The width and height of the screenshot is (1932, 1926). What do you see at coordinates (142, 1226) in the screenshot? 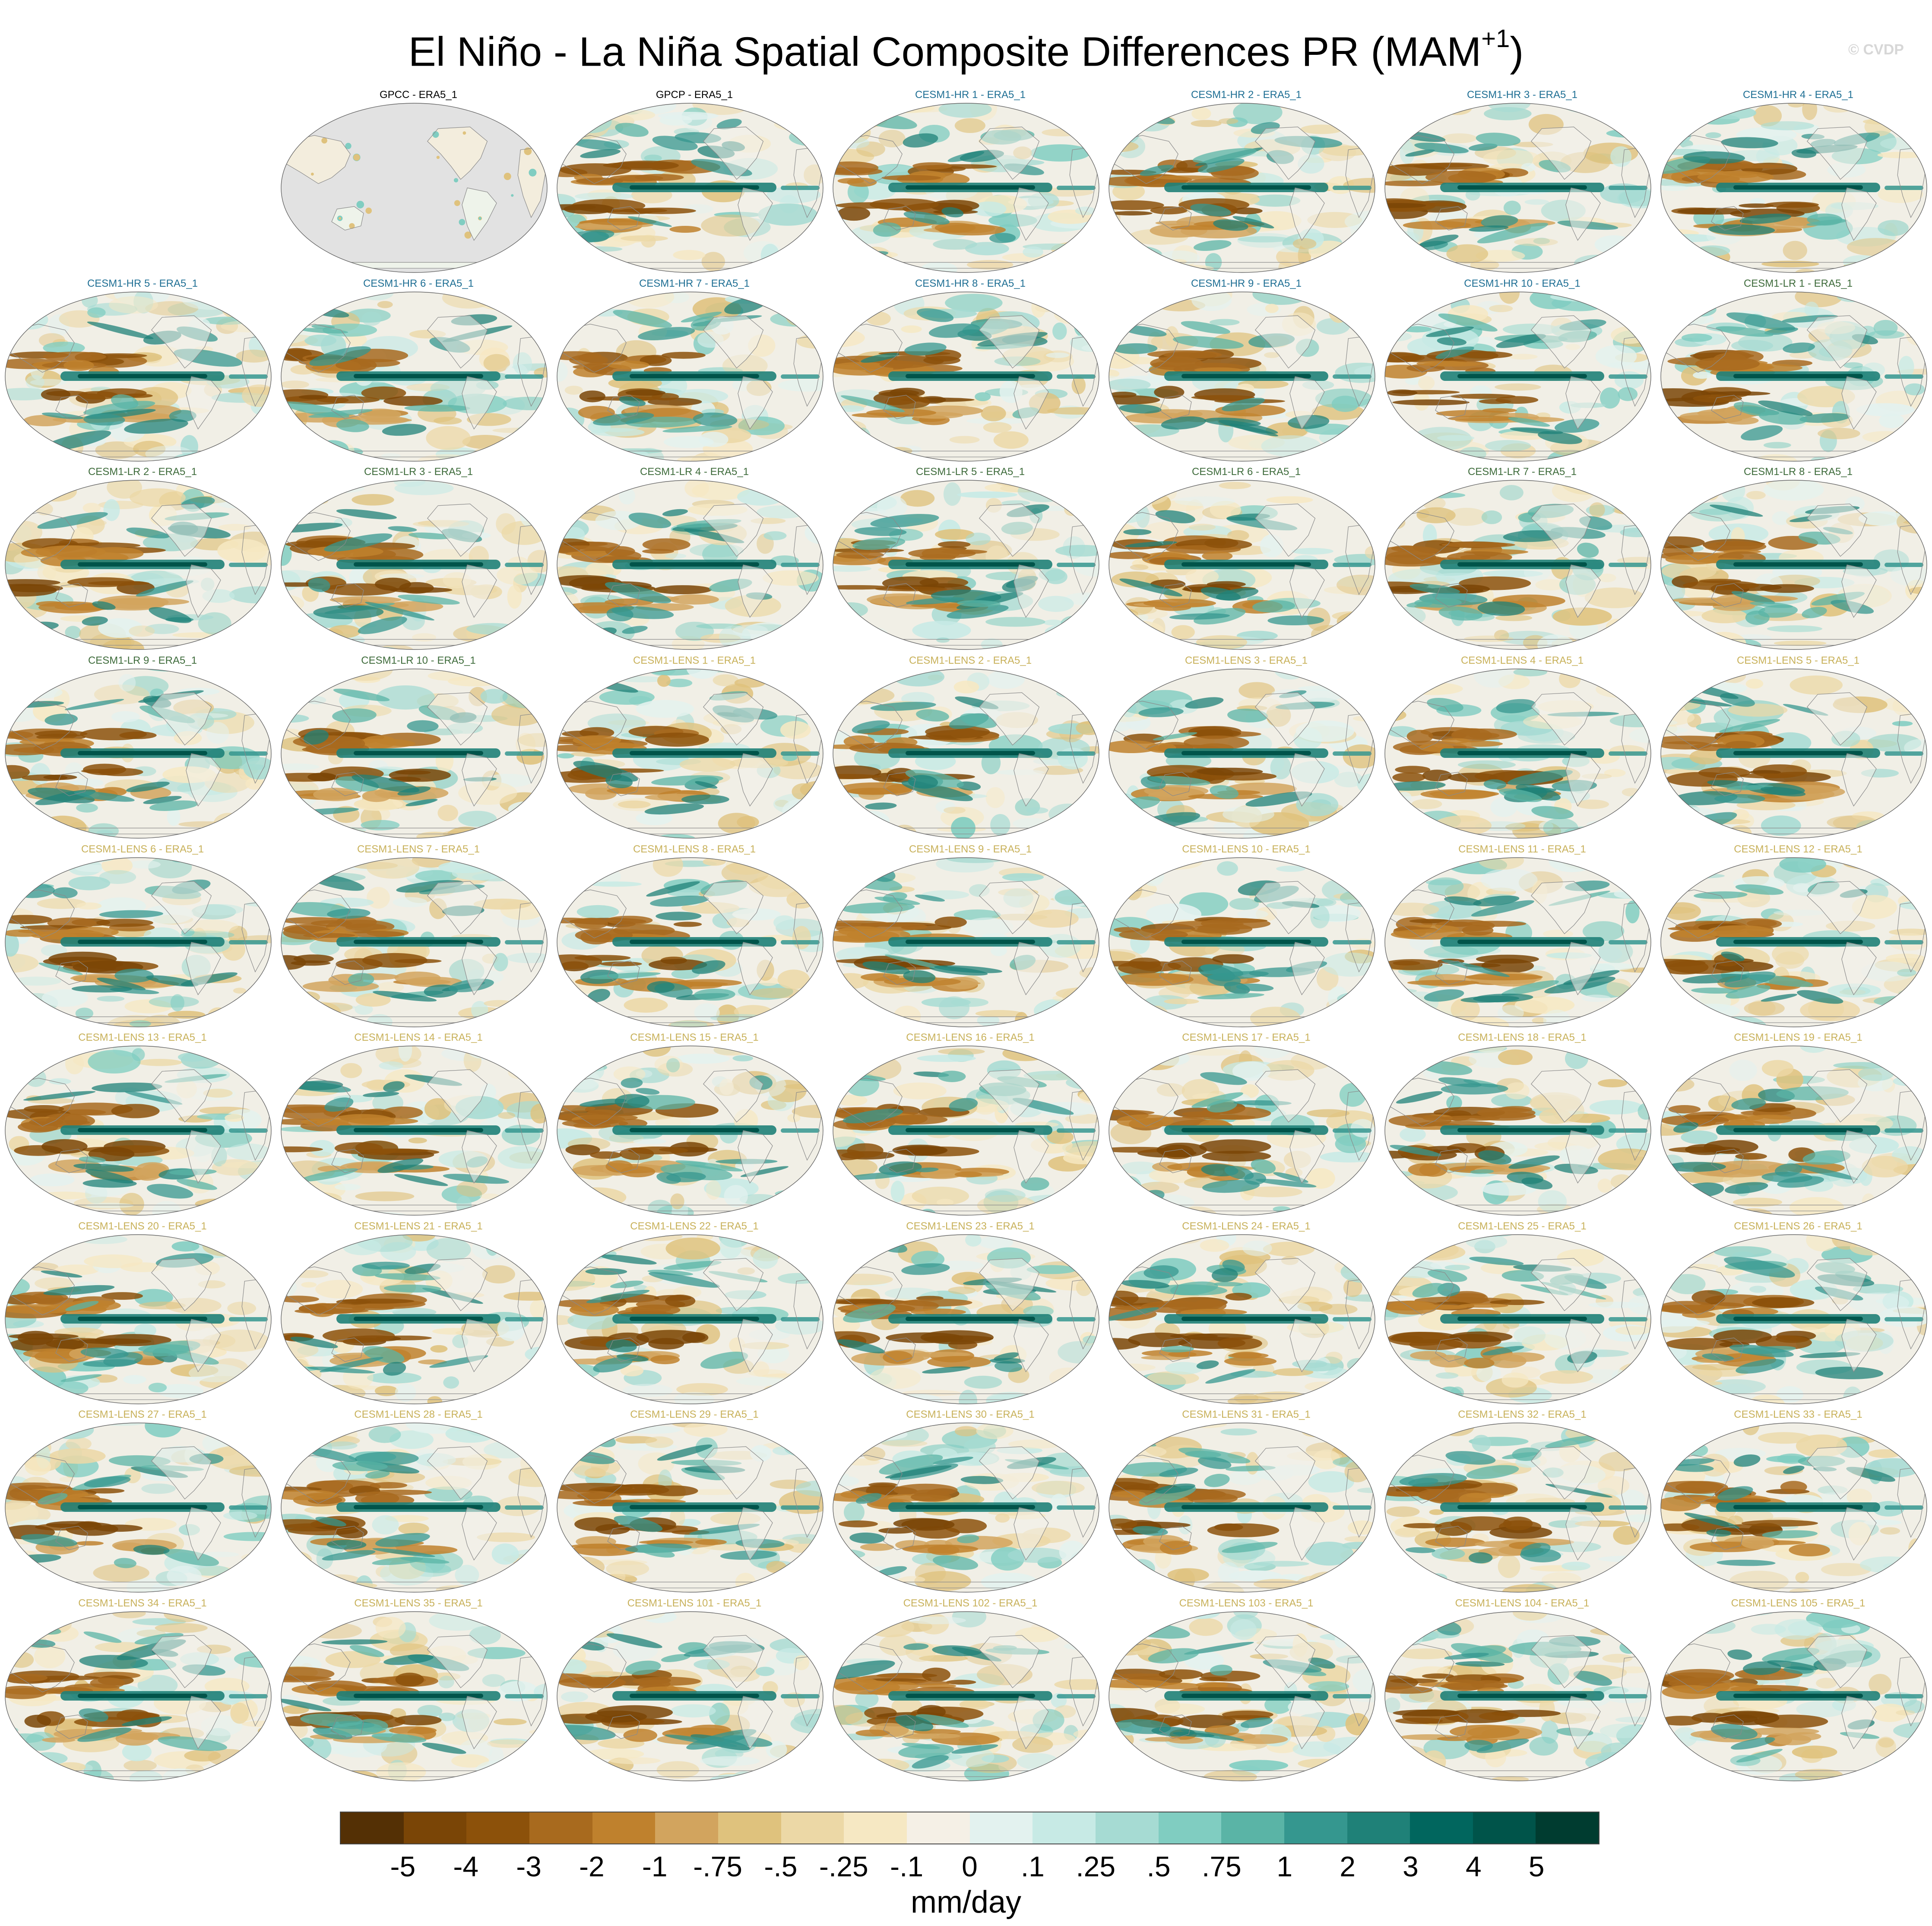
I see `map-panel-title: CESM1-LENS 20 - ERA5_1` at bounding box center [142, 1226].